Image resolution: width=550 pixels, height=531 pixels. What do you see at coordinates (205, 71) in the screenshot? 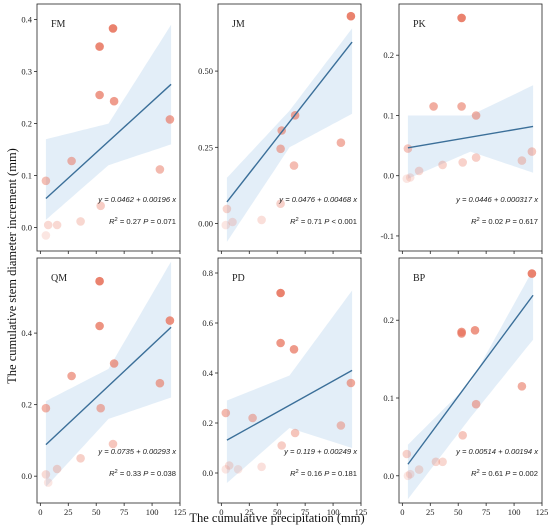
I see `y-tick-label: 0.50` at bounding box center [205, 71].